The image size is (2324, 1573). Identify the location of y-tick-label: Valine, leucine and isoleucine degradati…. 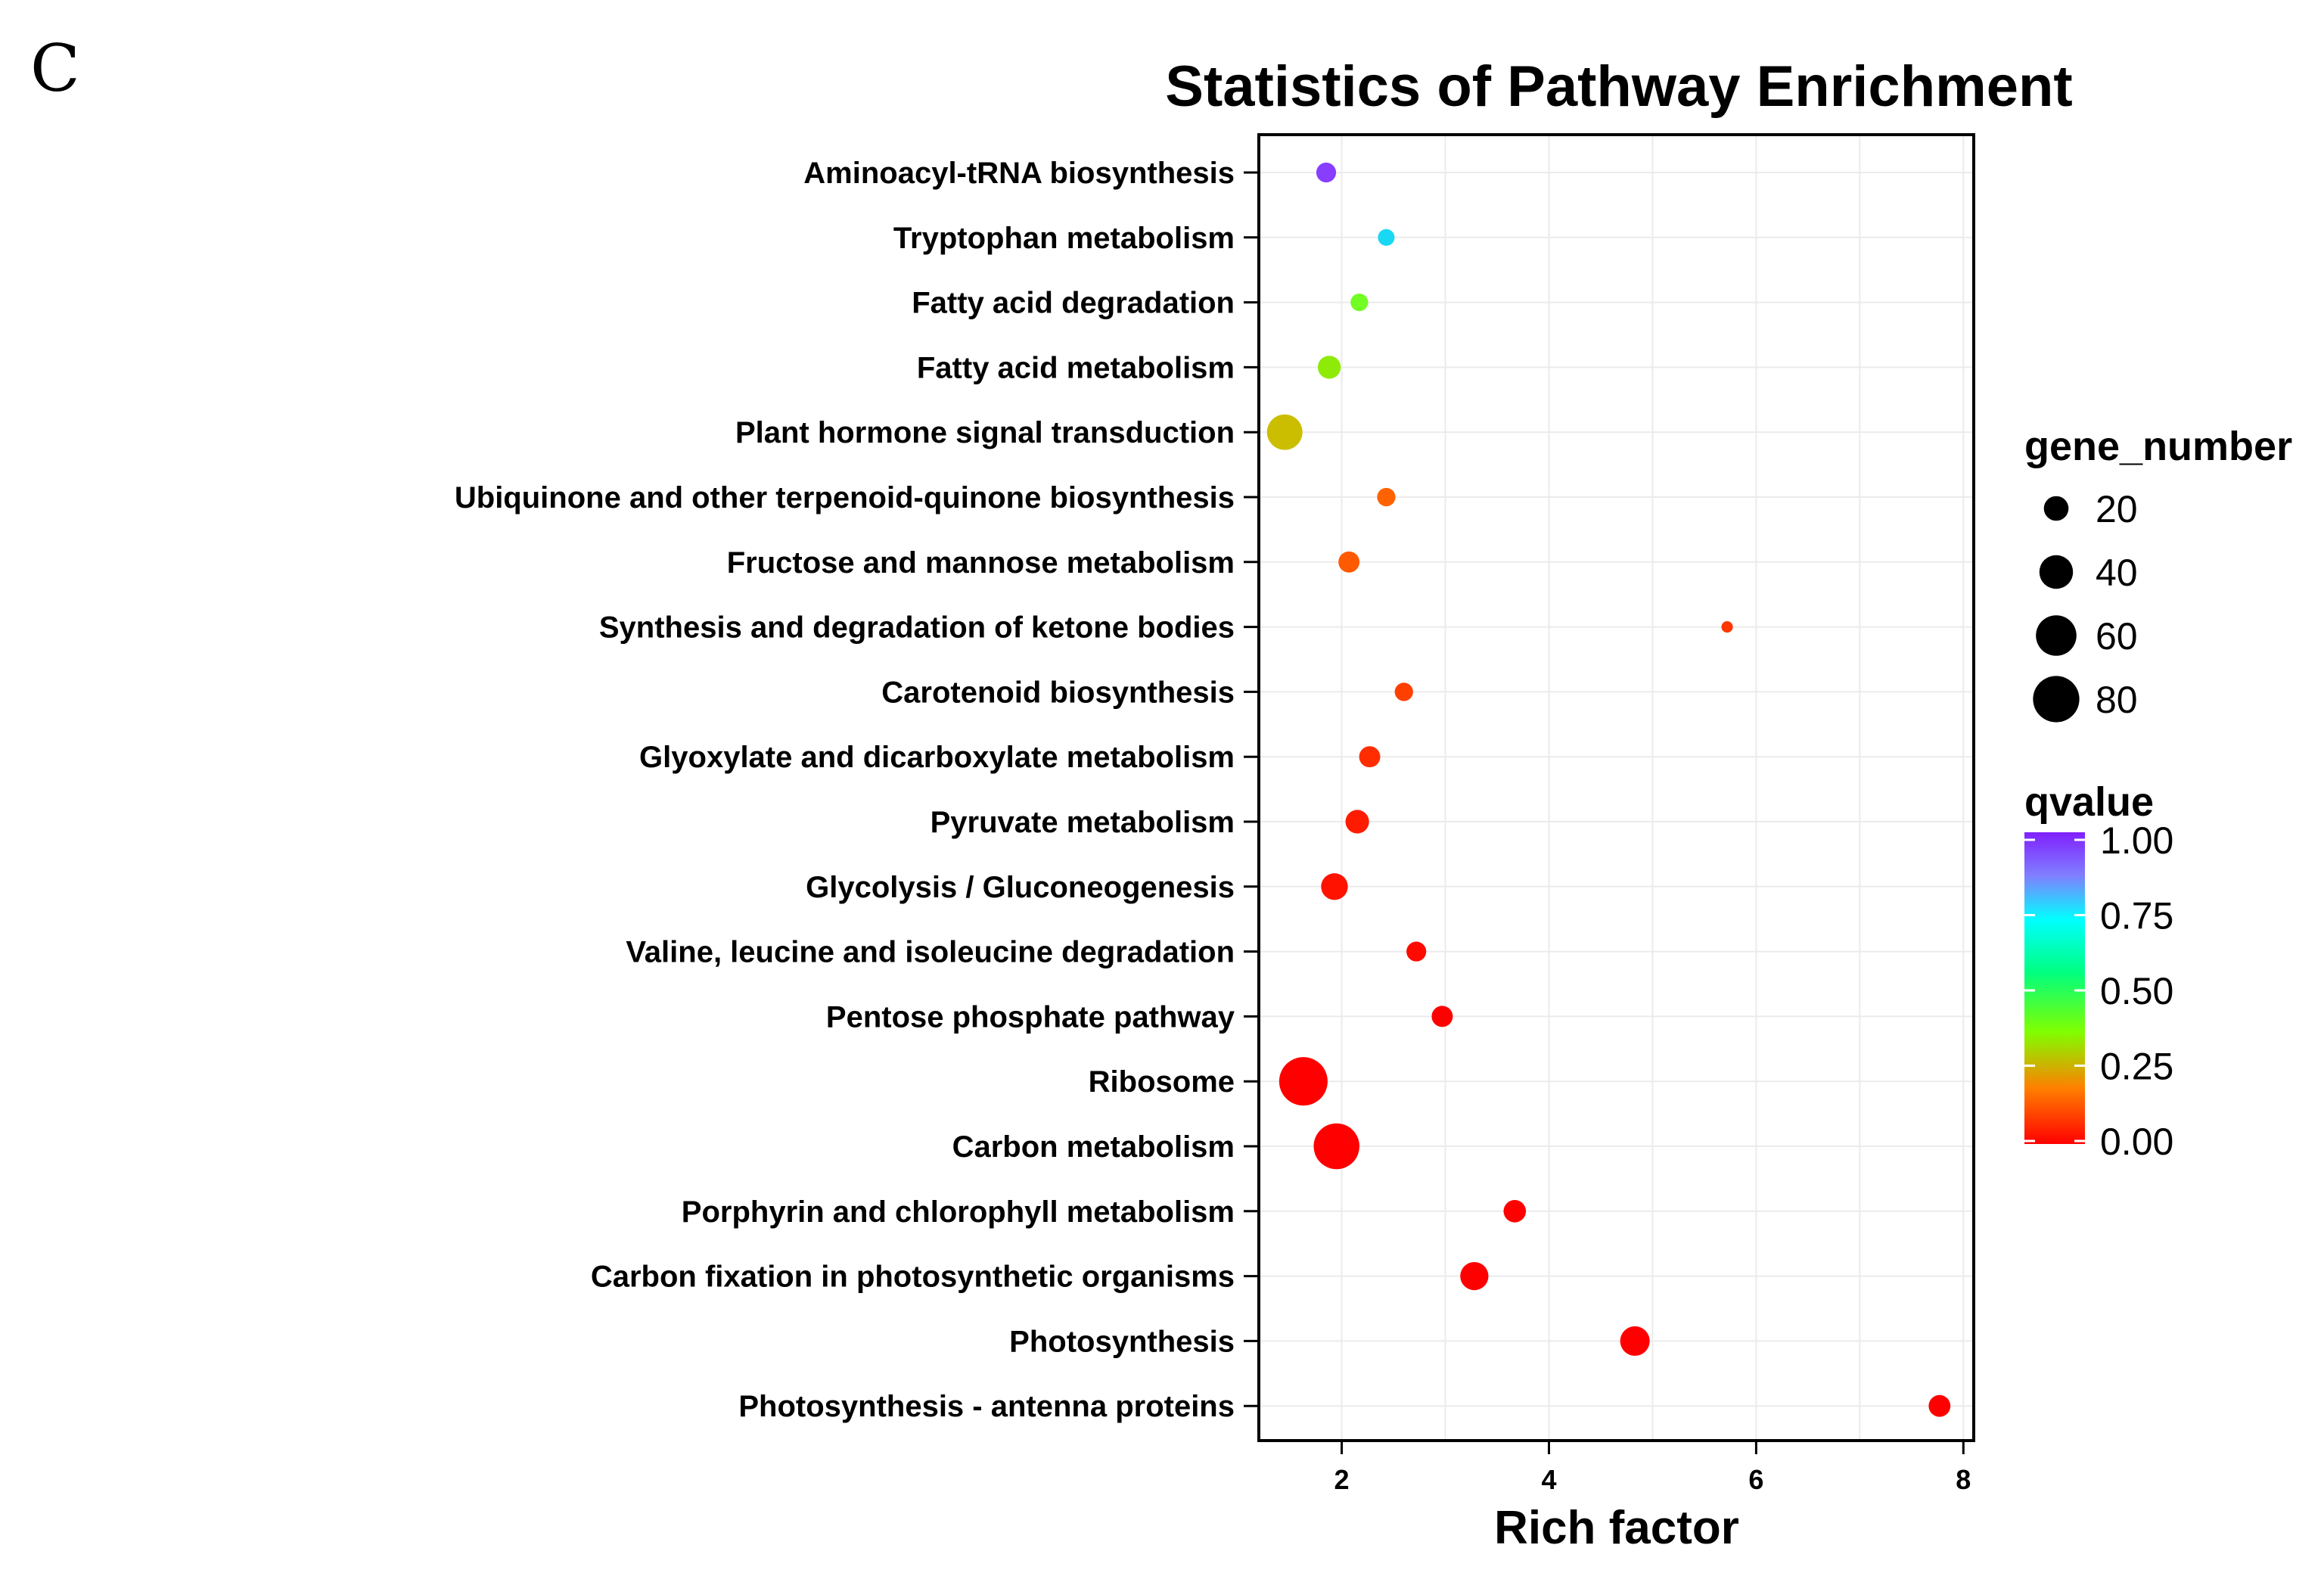
(930, 952).